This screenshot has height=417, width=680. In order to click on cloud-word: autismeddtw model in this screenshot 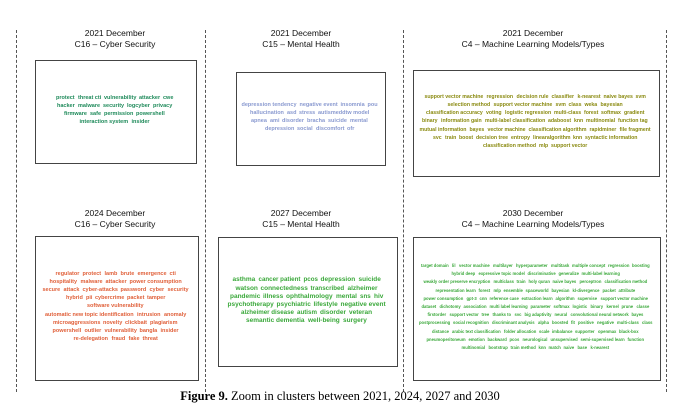, I will do `click(344, 112)`.